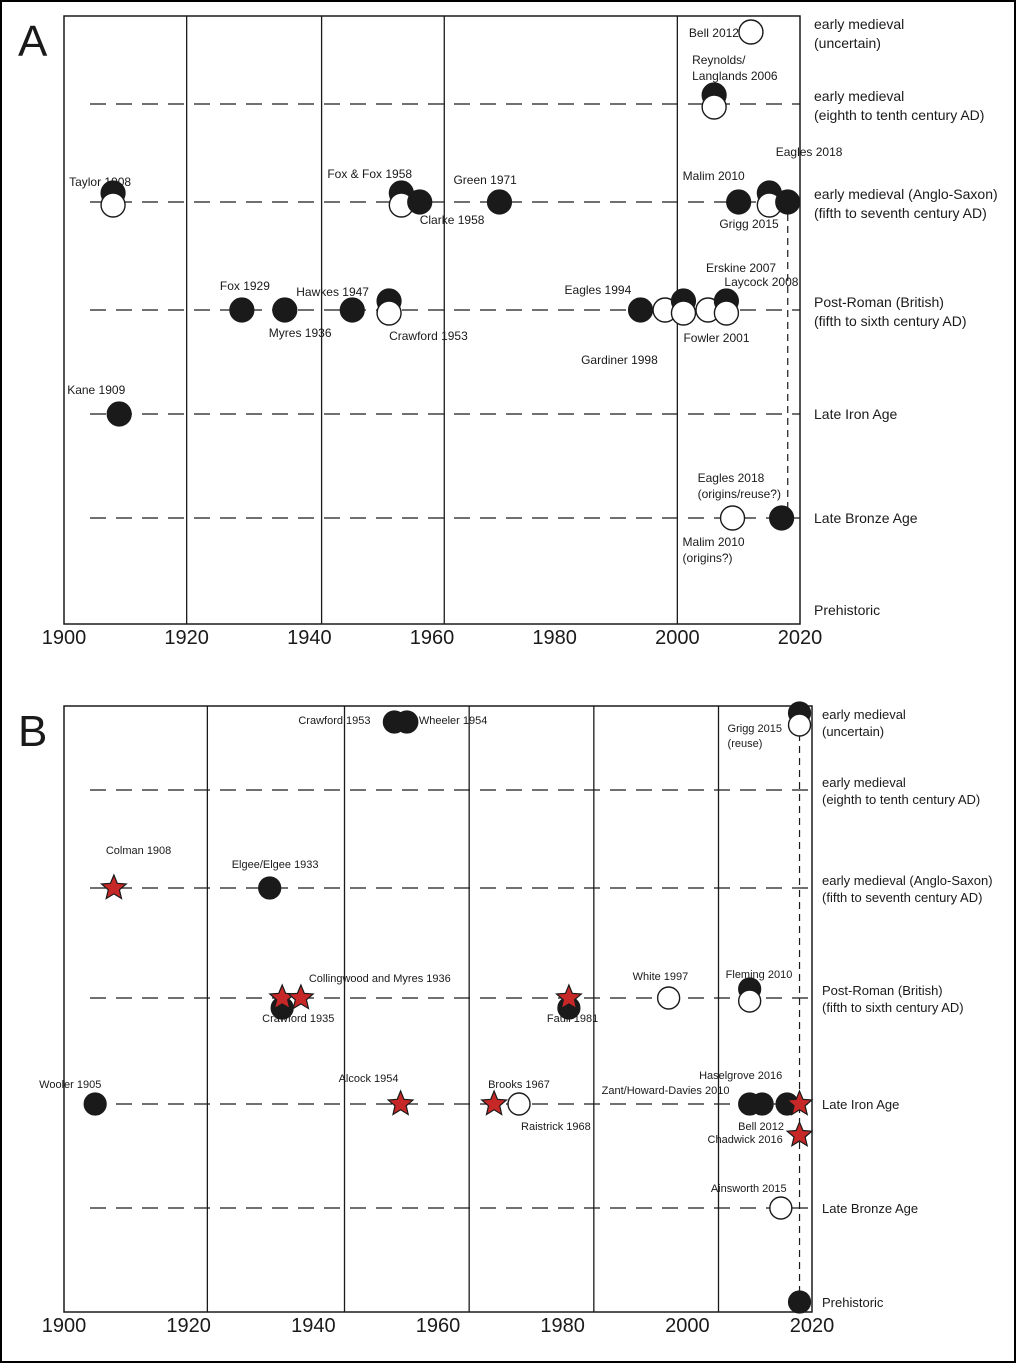  What do you see at coordinates (661, 977) in the screenshot?
I see `point-label: White 1997` at bounding box center [661, 977].